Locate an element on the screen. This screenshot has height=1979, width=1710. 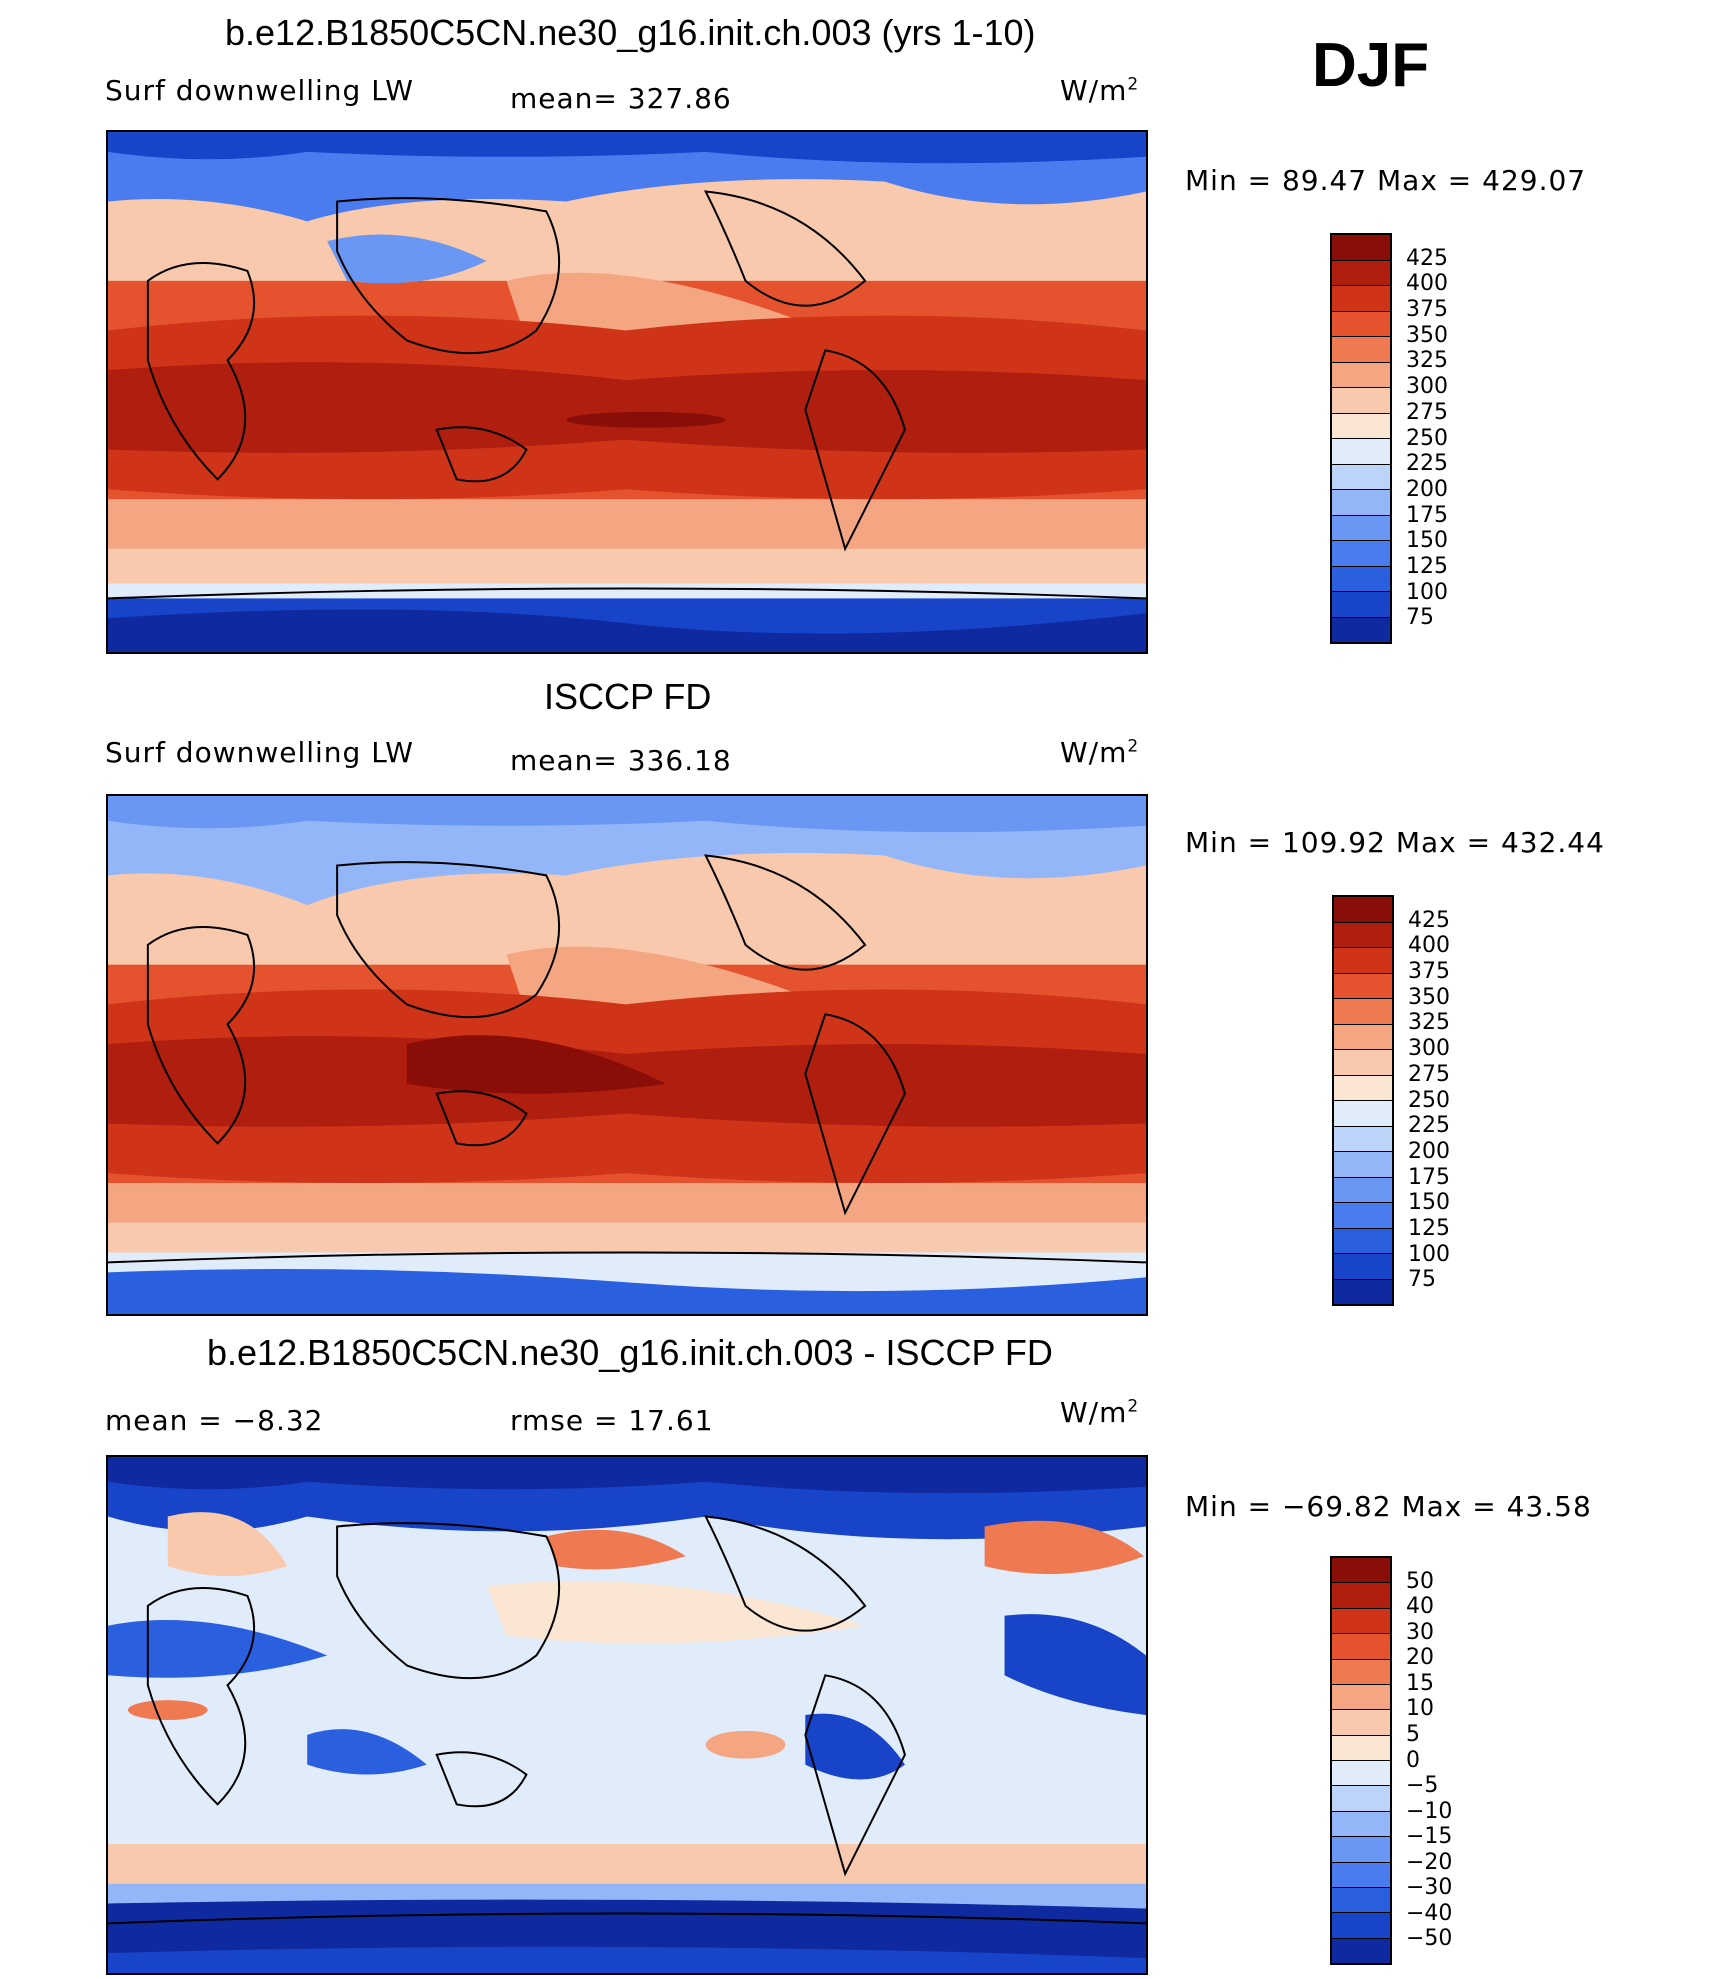
panel-minmax: Min = 109.92 Max = 432.44 is located at coordinates (1395, 842).